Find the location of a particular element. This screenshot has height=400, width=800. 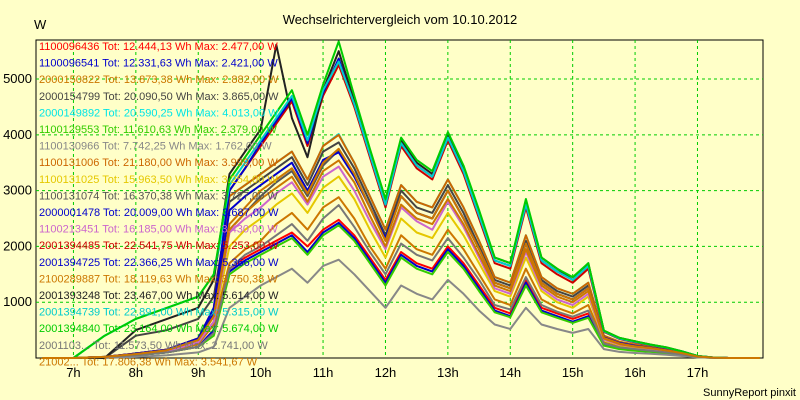

y-tick-label: 1000 is located at coordinates (17, 301).